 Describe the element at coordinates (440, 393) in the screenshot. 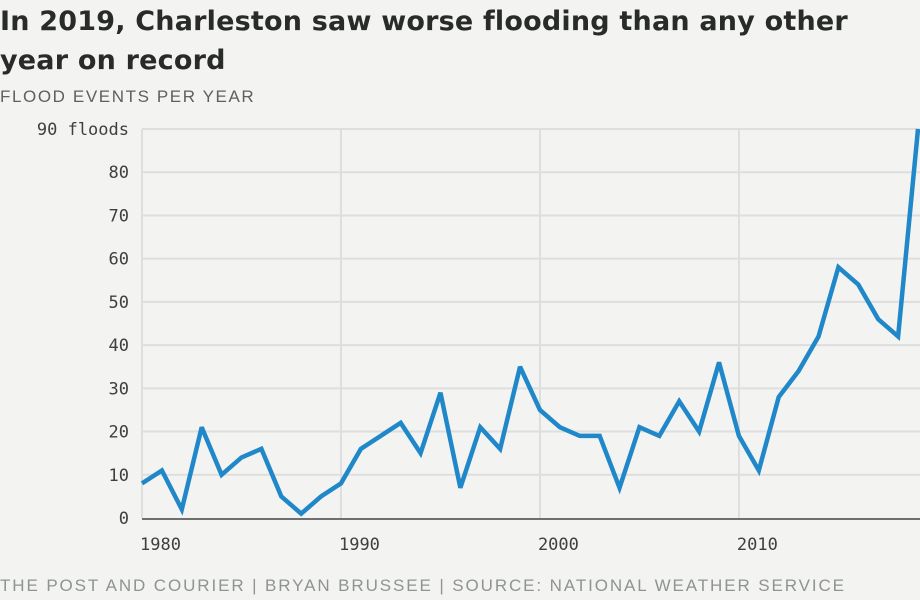

I see `data-point-1995` at that location.